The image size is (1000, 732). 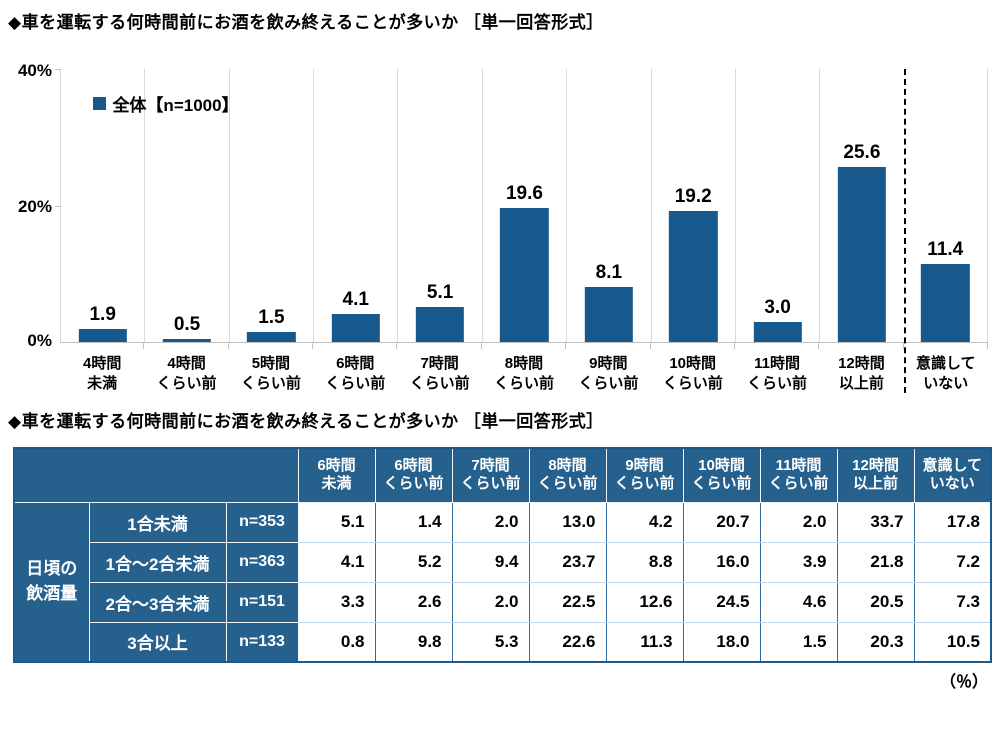 What do you see at coordinates (336, 475) in the screenshot?
I see `table-column-header: 6時間 未満` at bounding box center [336, 475].